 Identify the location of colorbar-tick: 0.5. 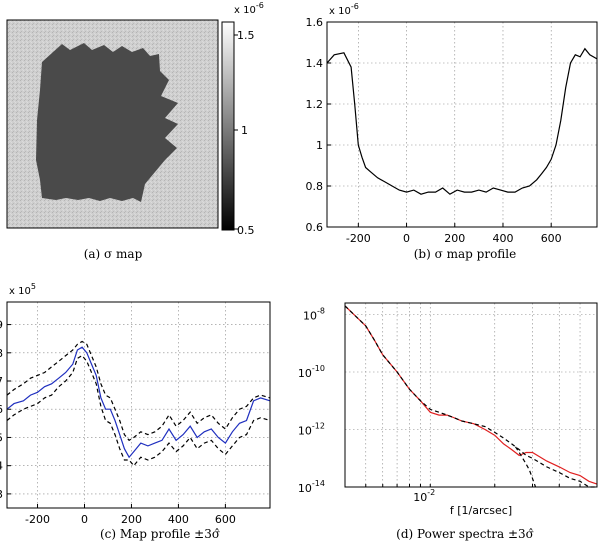
(246, 230).